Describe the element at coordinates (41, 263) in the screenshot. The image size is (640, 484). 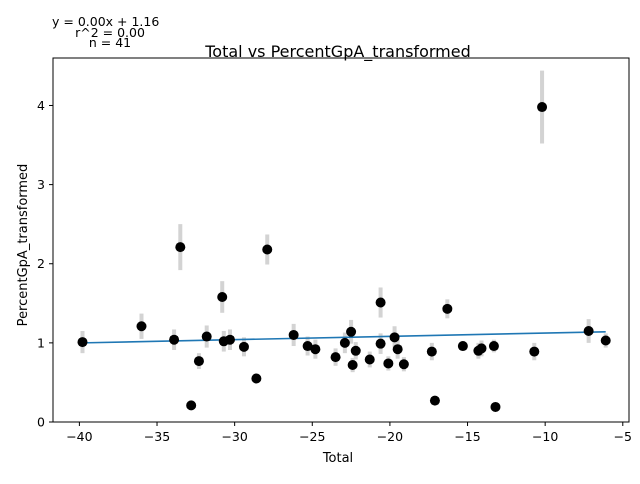
I see `y-tick-label: 2` at that location.